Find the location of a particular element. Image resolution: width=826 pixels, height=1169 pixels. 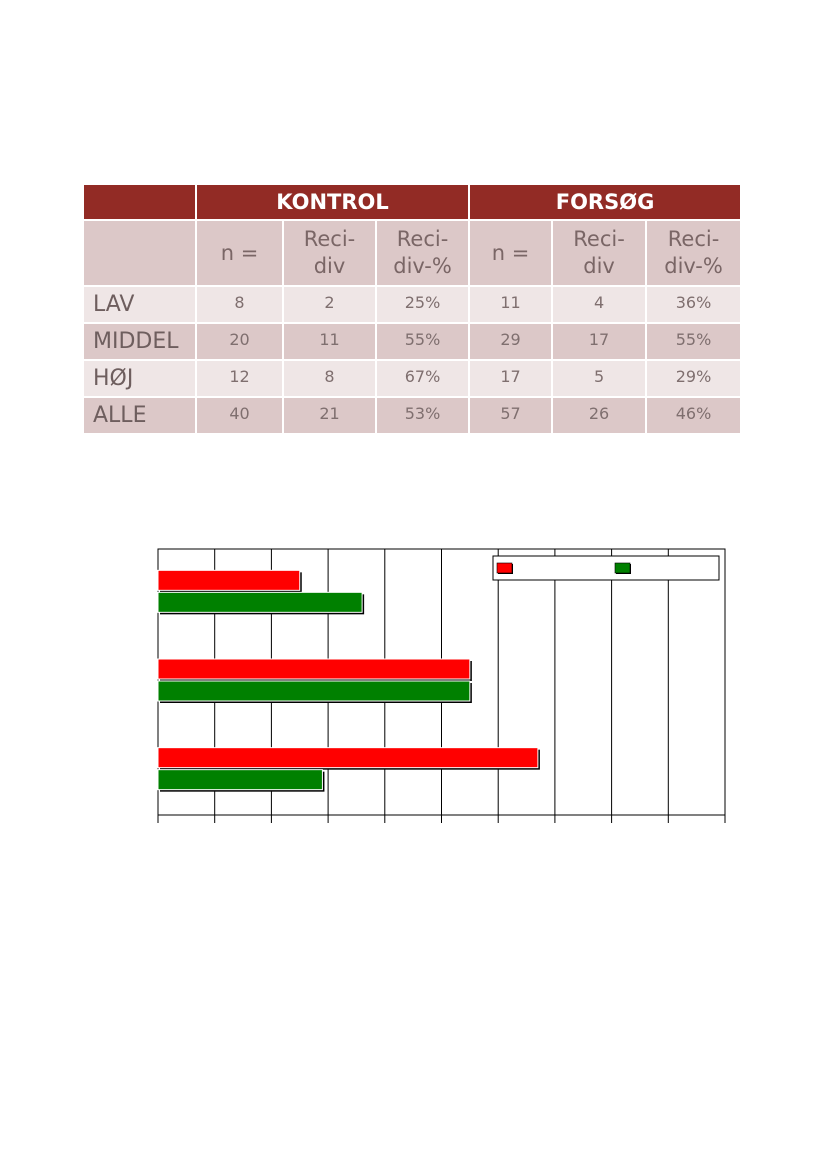

cell: 29% is located at coordinates (694, 378).